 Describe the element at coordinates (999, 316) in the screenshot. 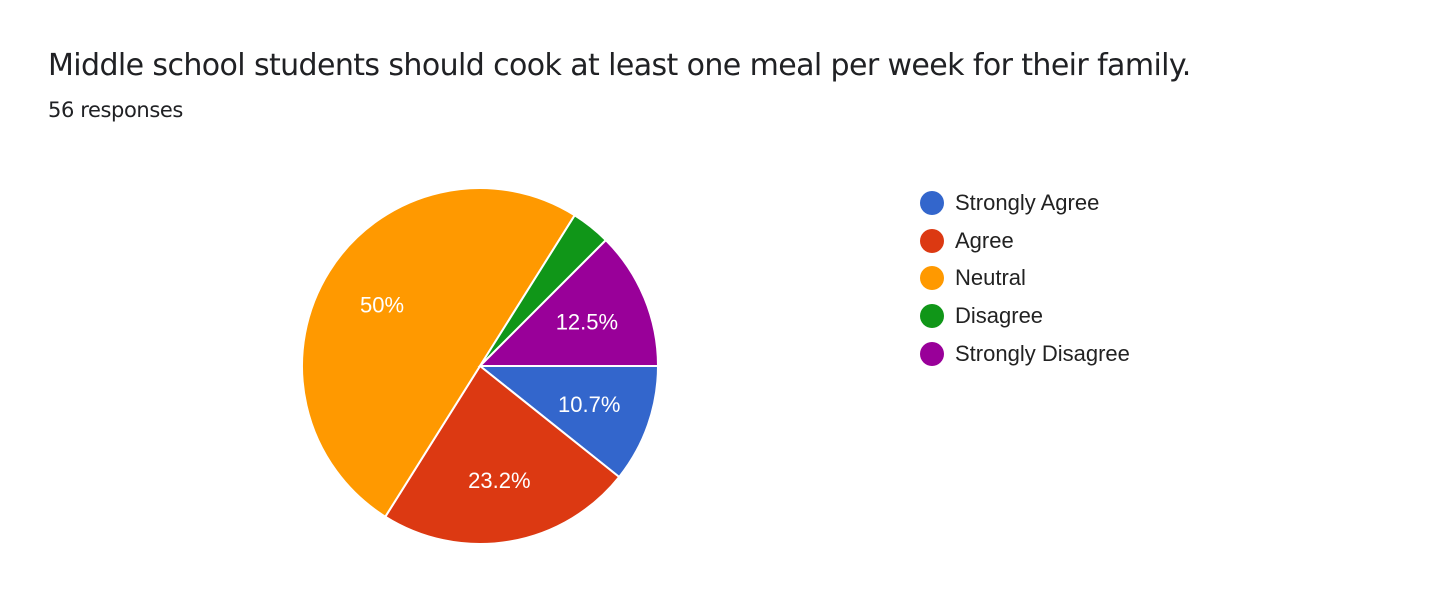

I see `legend-label: Disagree` at that location.